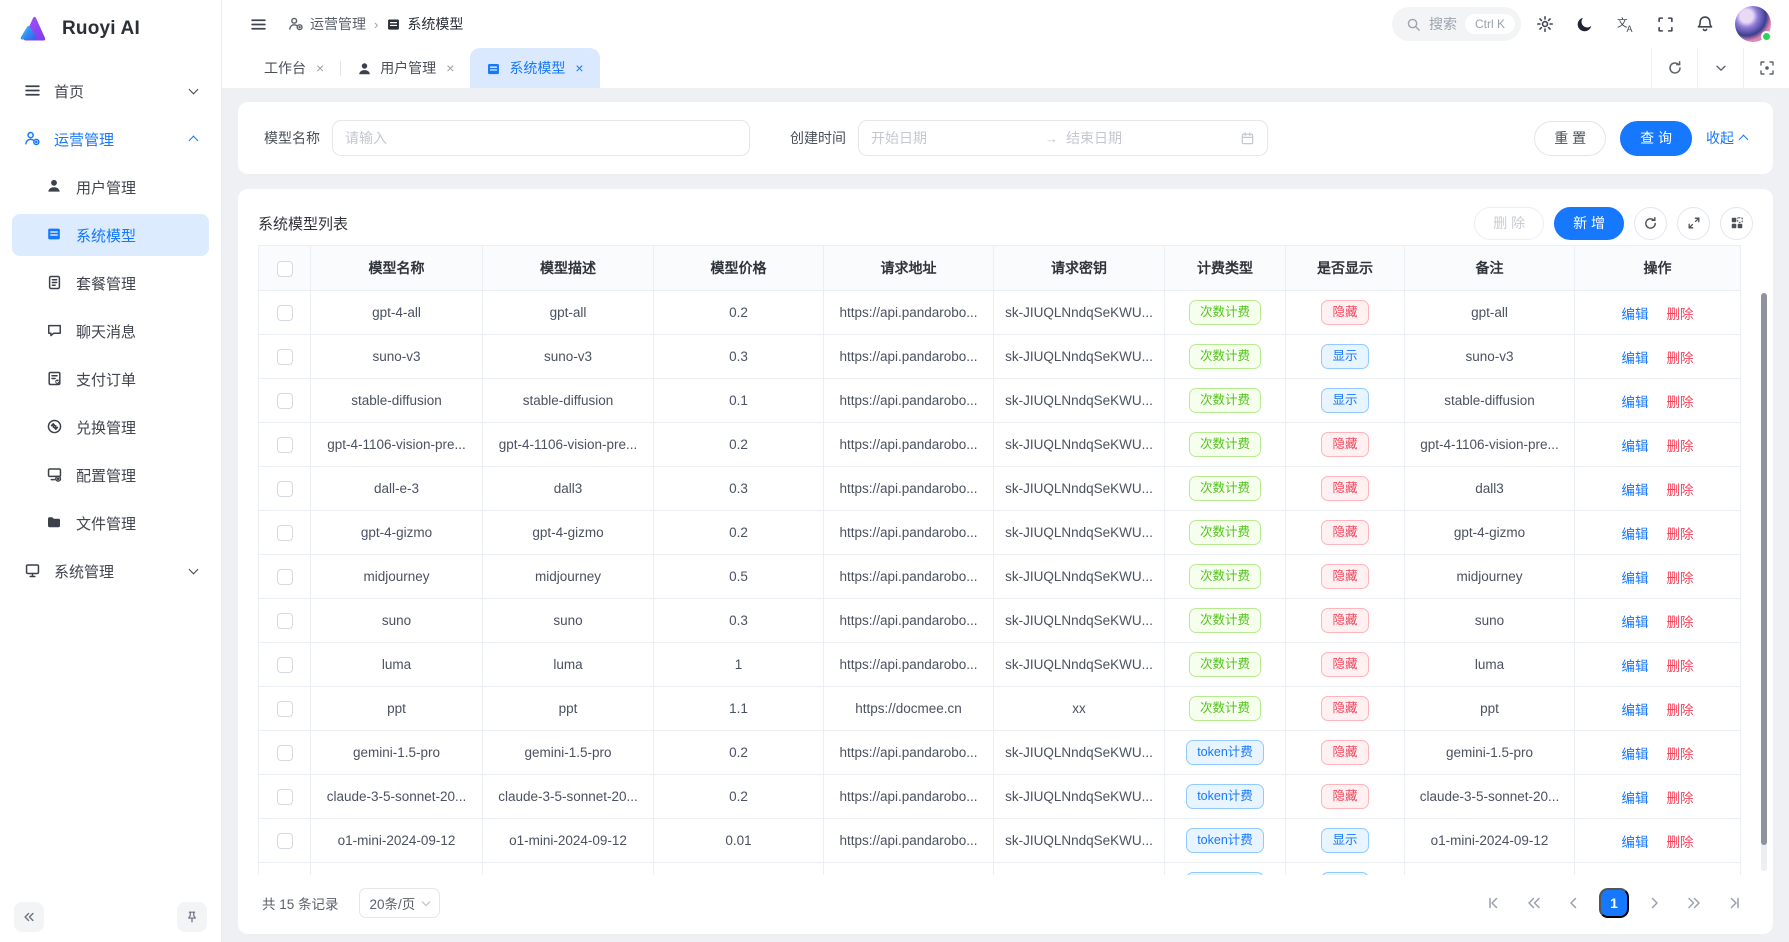  I want to click on global-search-button: 搜索 Ctrl K, so click(1456, 24).